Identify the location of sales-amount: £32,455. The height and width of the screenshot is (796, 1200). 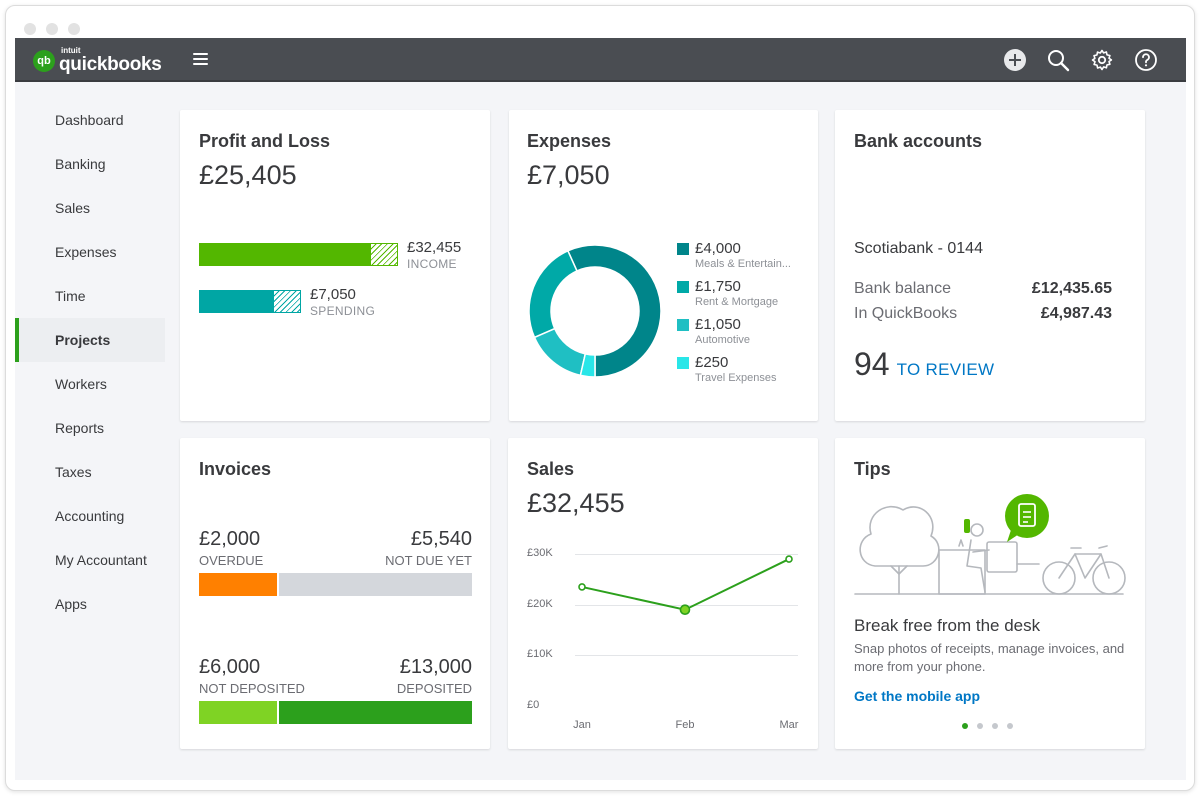
(576, 503).